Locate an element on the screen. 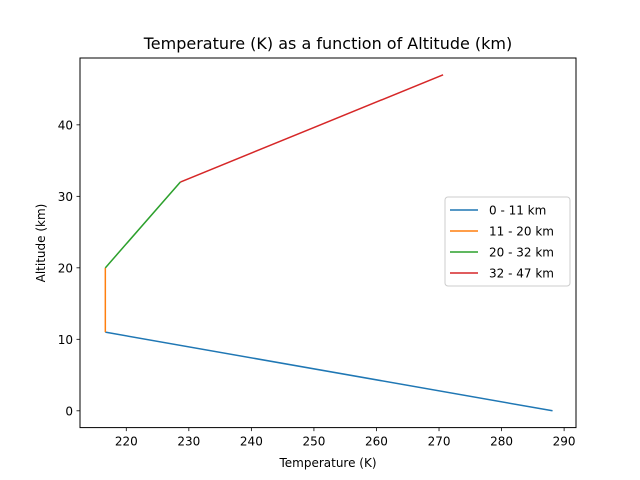  y-axis: 0 10 20 30 40 is located at coordinates (69, 268).